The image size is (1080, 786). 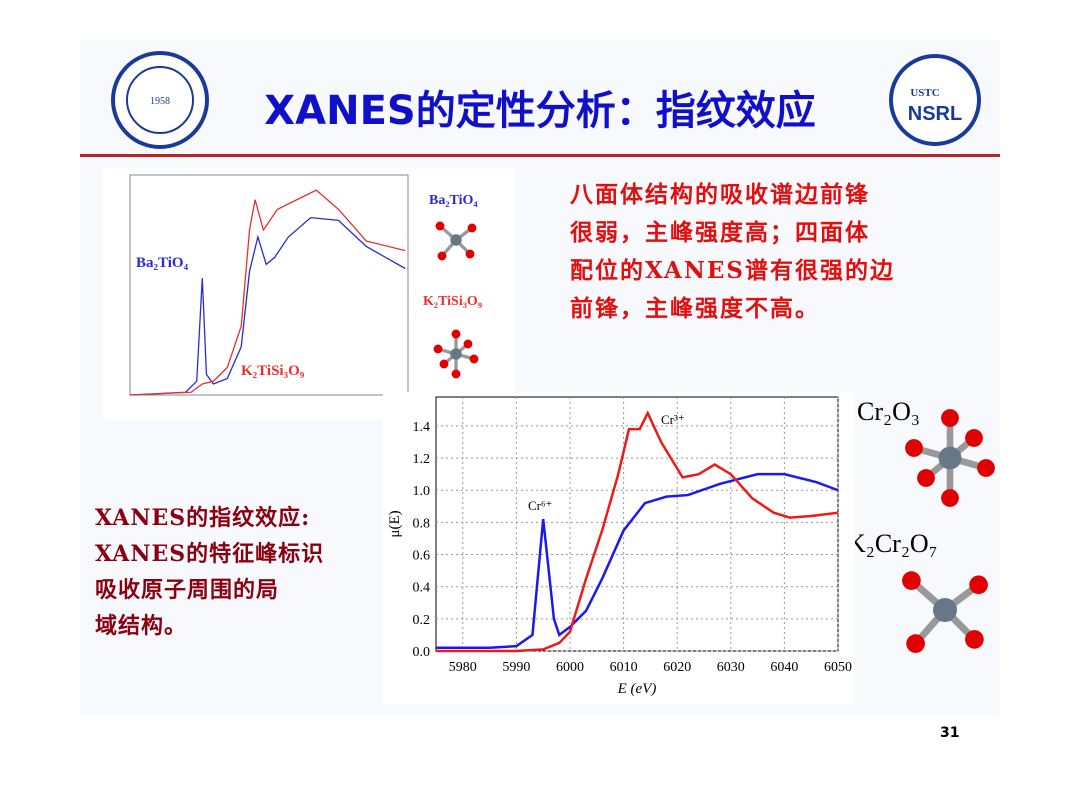 What do you see at coordinates (925, 525) in the screenshot?
I see `molecules: Cr₂O₃ K₂Cr₂O₇` at bounding box center [925, 525].